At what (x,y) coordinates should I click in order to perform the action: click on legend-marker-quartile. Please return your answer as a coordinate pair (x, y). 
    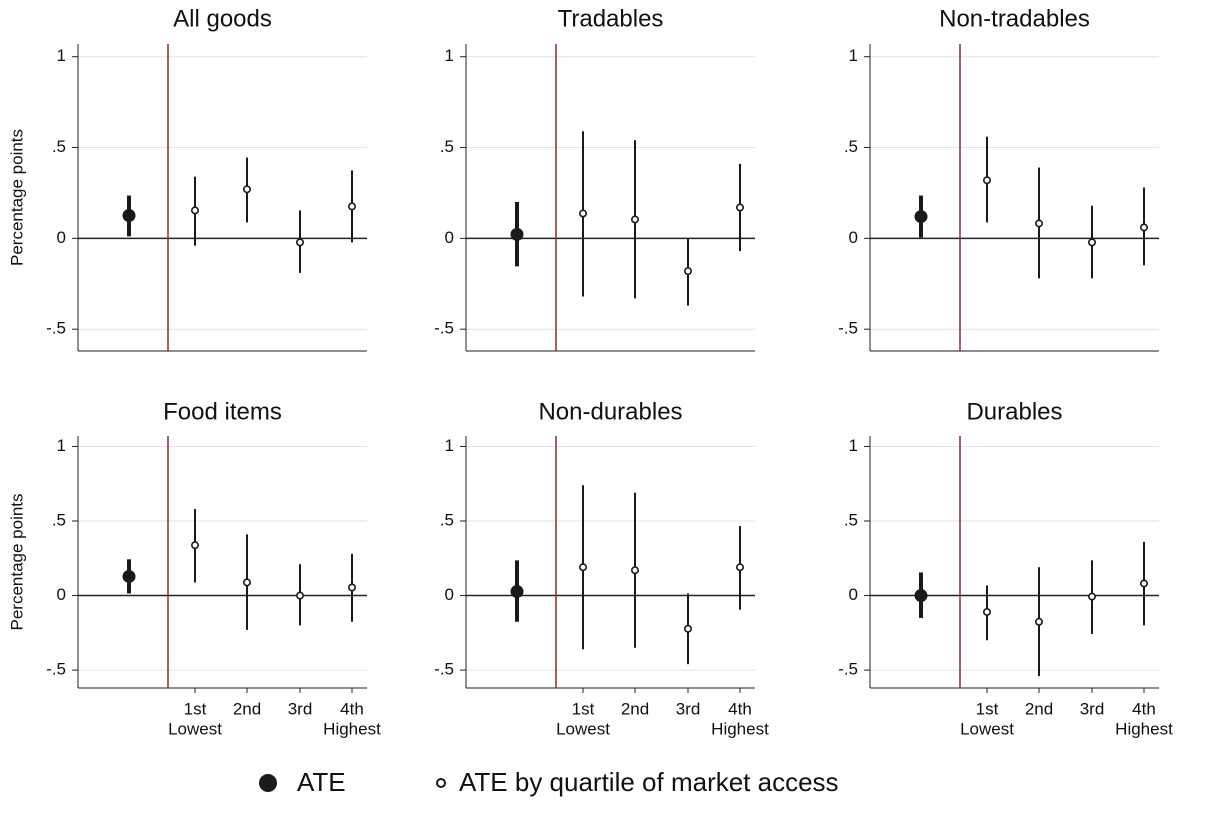
    Looking at the image, I should click on (441, 783).